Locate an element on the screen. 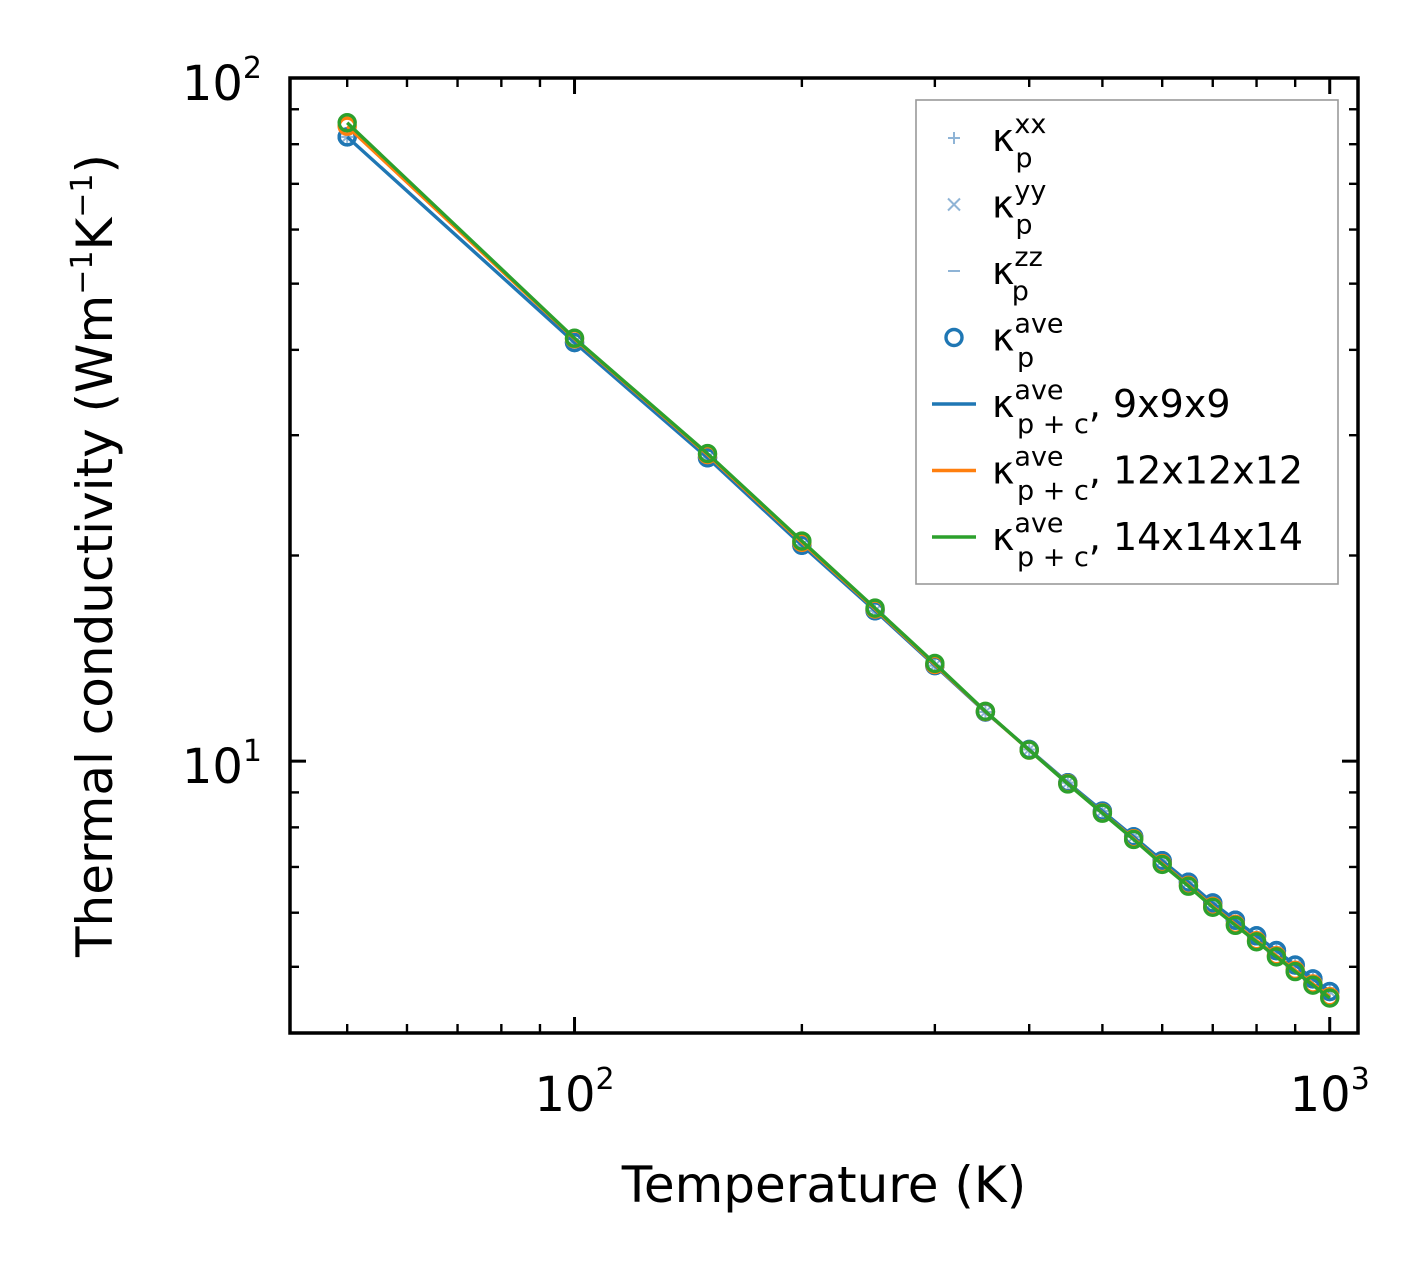  legend-label: κxx p is located at coordinates (1019, 141).